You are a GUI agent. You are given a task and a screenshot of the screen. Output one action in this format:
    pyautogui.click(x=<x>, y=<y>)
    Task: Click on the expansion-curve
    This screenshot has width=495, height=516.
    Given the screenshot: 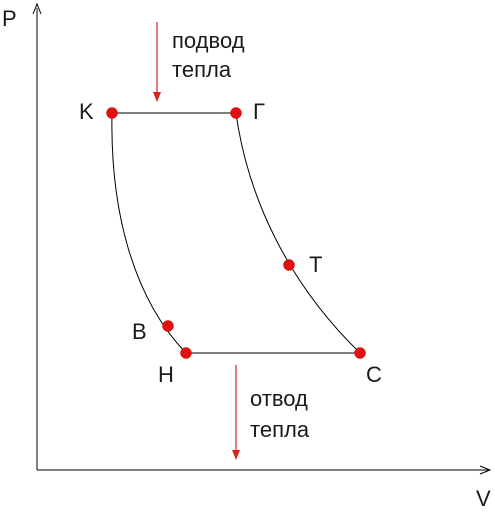 What is the action you would take?
    pyautogui.click(x=298, y=233)
    